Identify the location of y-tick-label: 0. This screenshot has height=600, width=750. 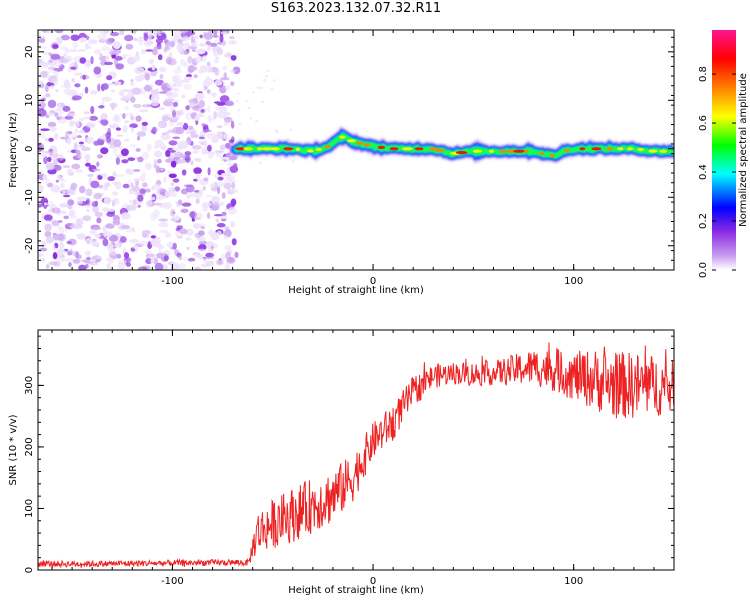
(29, 149).